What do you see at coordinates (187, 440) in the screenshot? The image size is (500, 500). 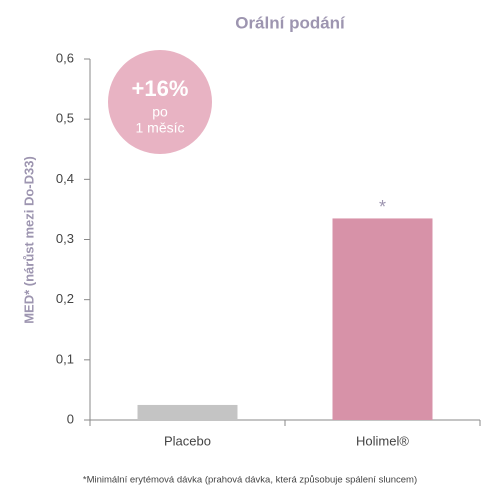 I see `x-tick-label: Placebo` at bounding box center [187, 440].